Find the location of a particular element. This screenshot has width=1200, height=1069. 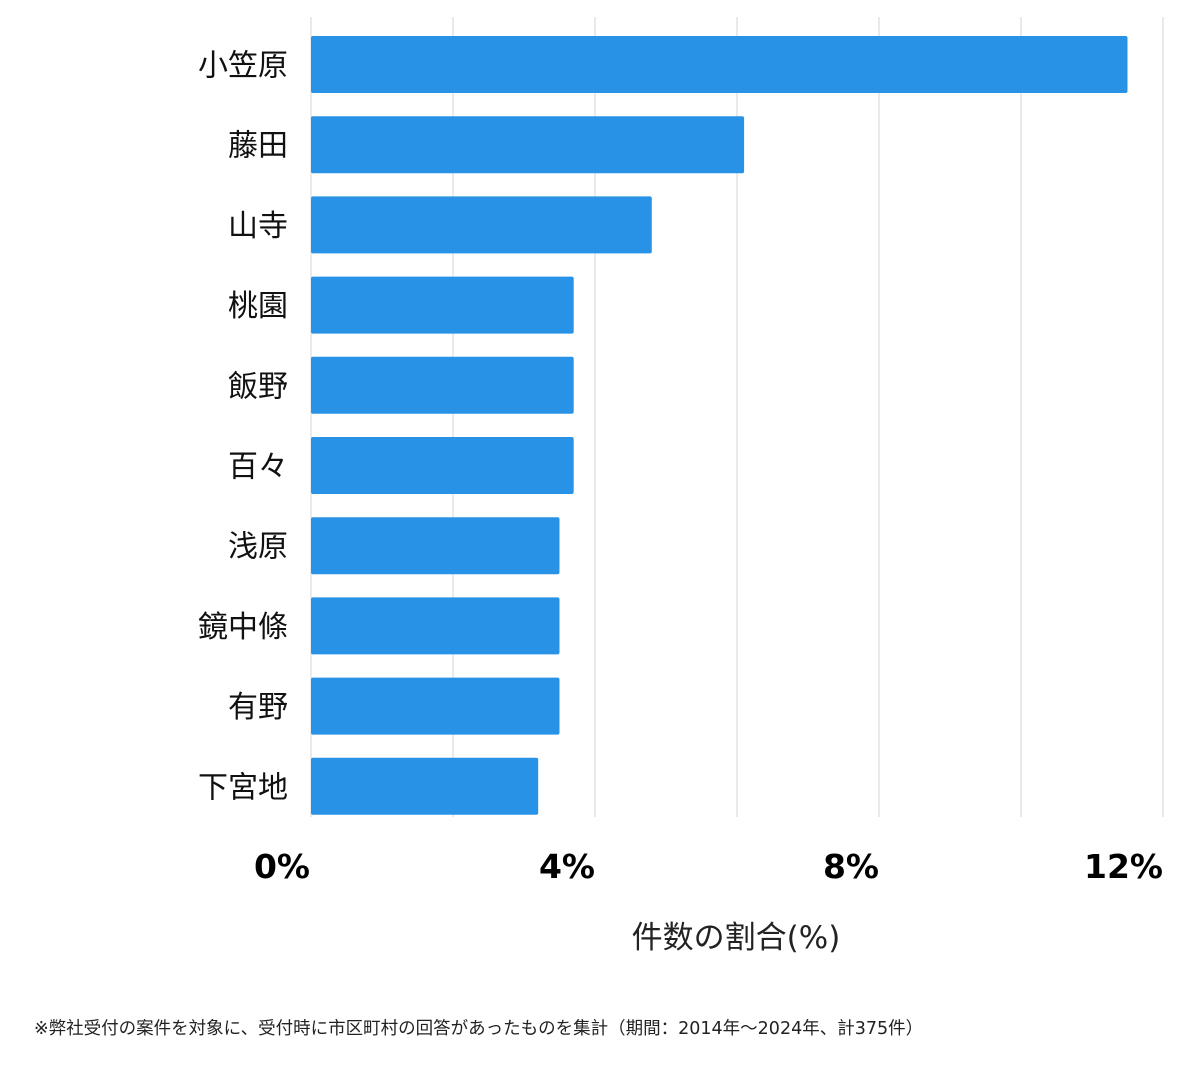

category-label: 桃園 is located at coordinates (258, 306).